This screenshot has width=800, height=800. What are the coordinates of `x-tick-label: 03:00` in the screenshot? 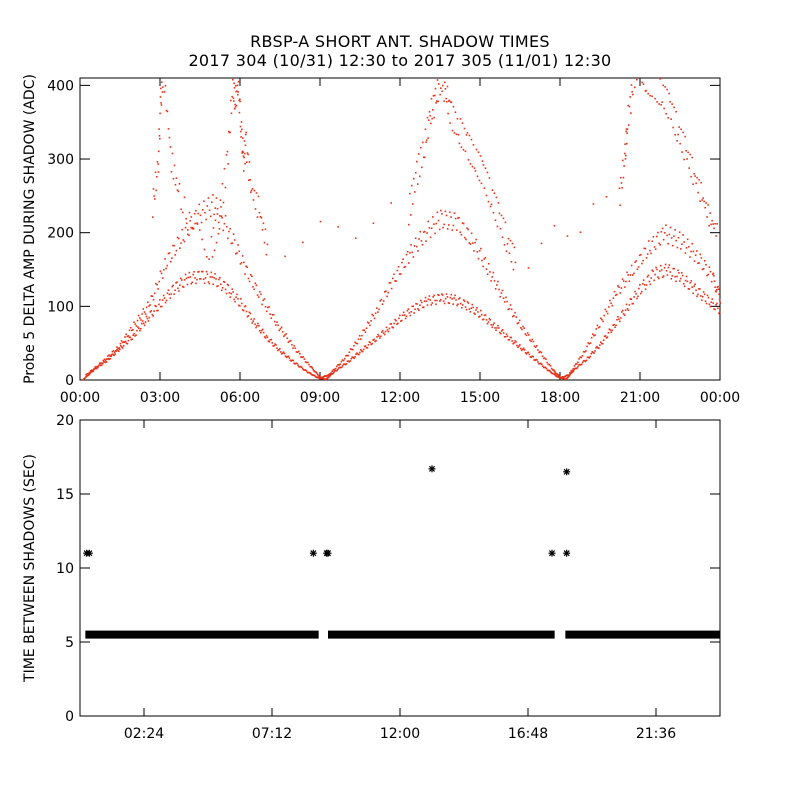 It's located at (160, 398).